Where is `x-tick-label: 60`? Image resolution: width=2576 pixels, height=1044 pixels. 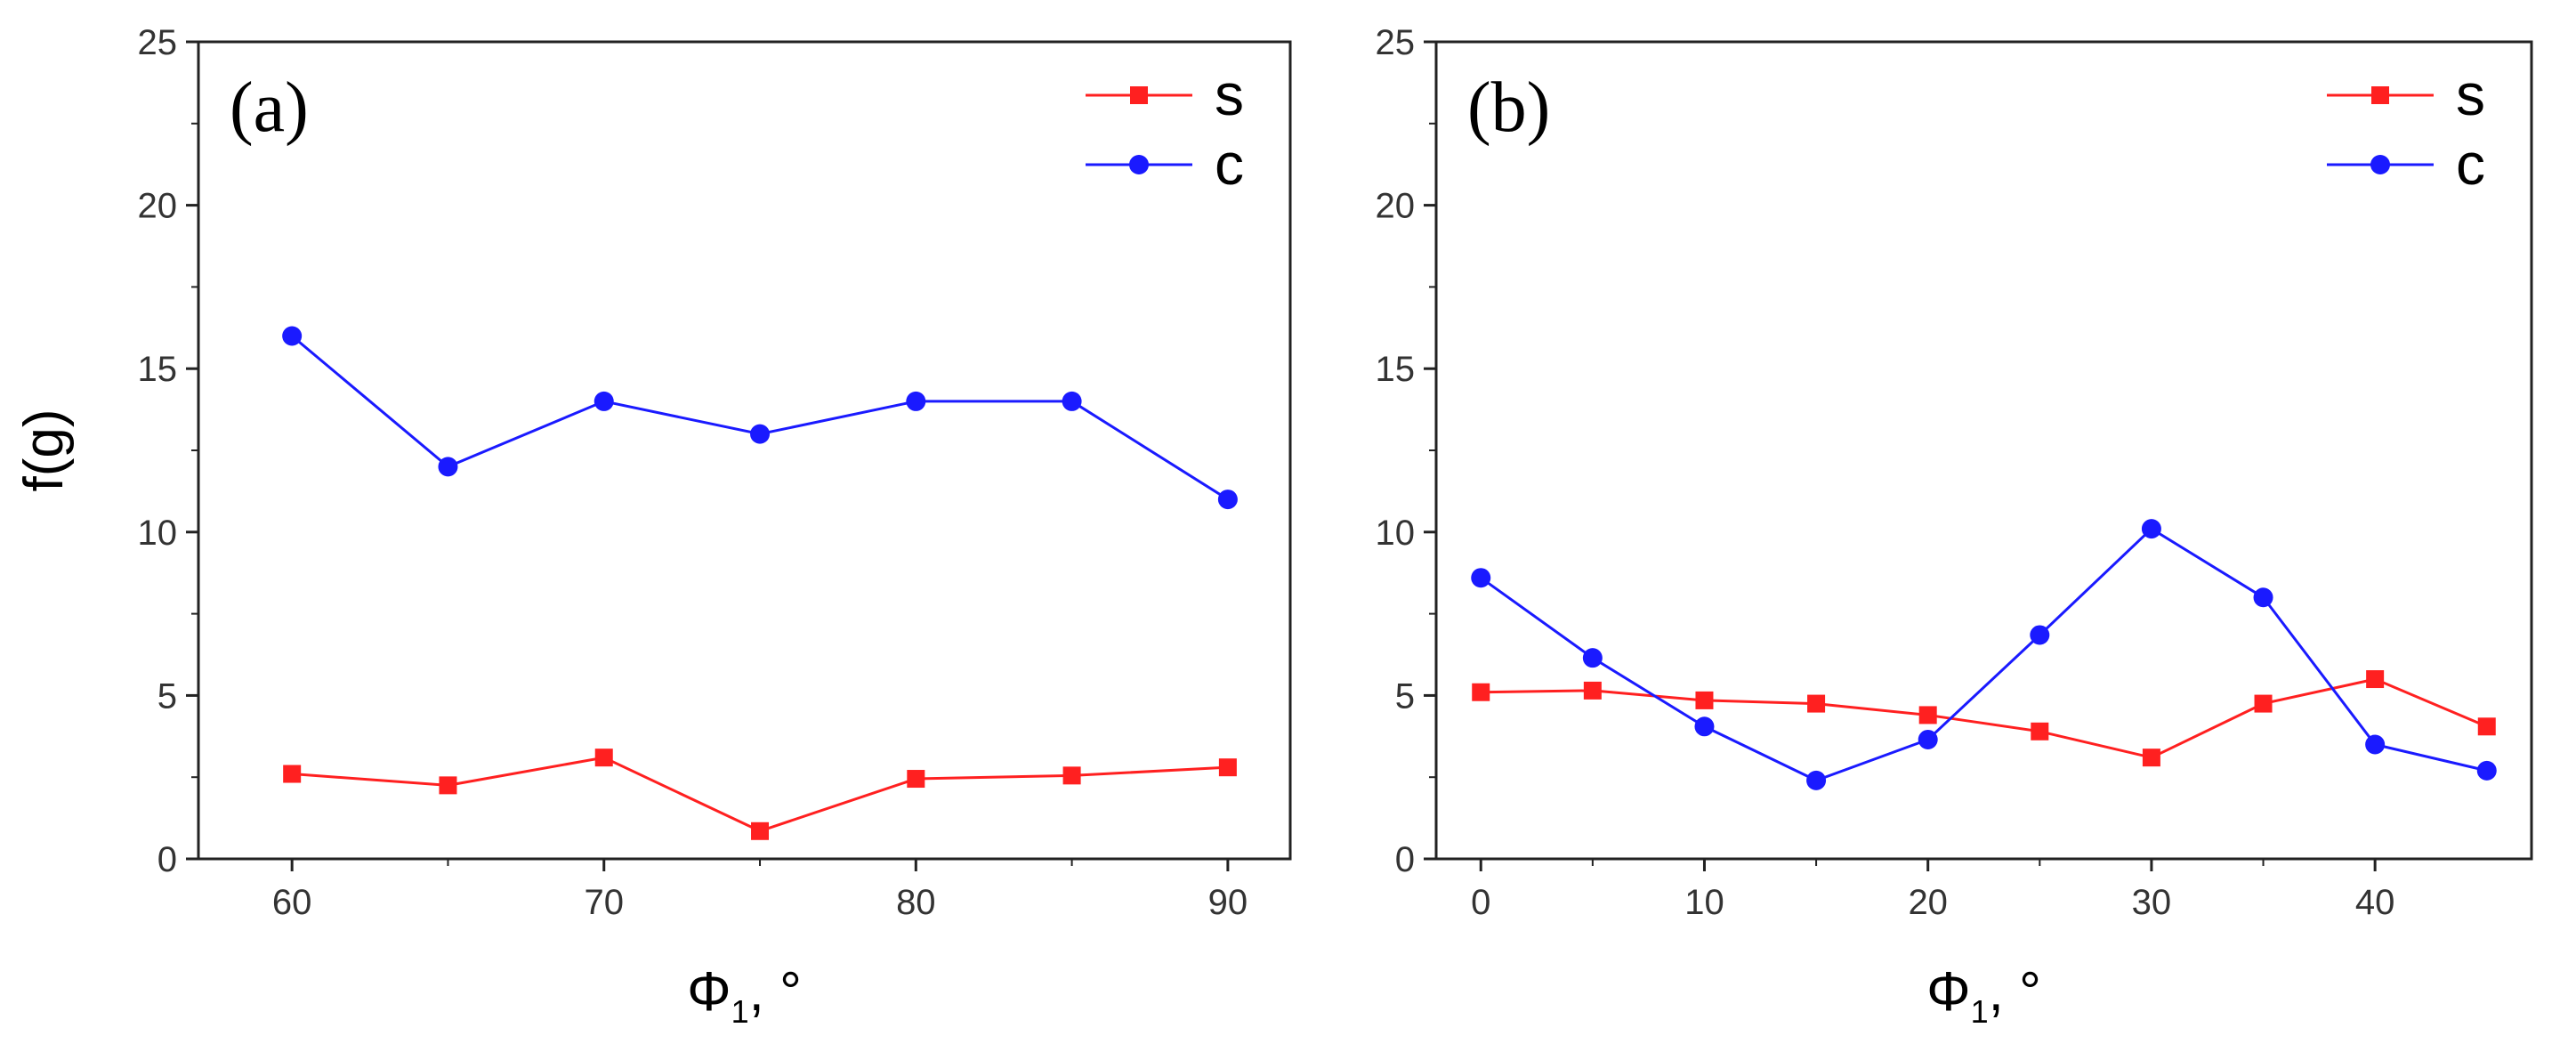 x-tick-label: 60 is located at coordinates (292, 902).